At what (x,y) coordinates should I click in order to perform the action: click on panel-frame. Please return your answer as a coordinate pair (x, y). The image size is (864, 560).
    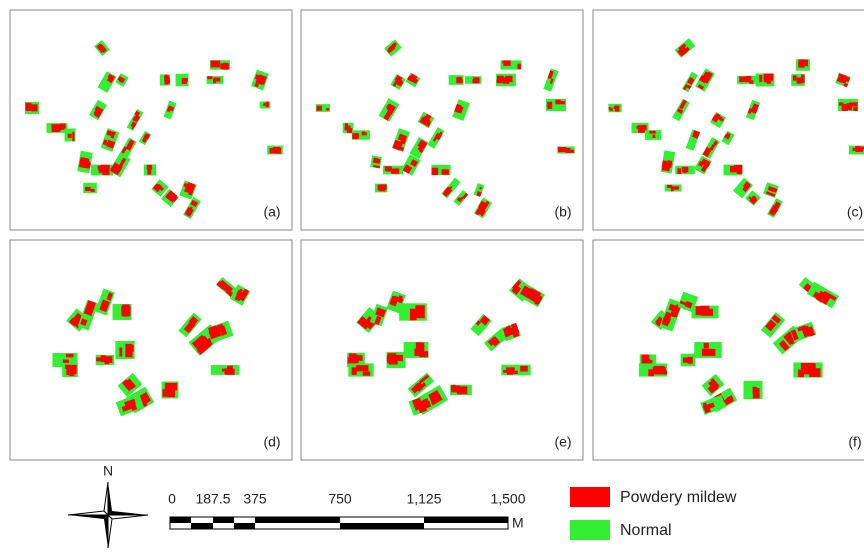
    Looking at the image, I should click on (728, 350).